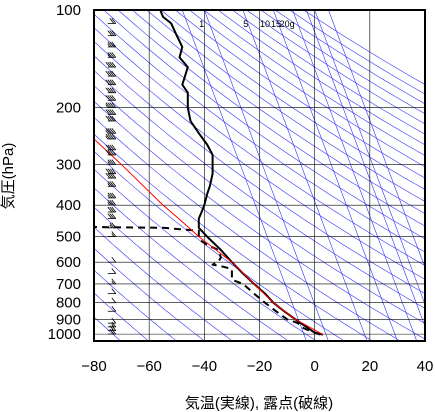  What do you see at coordinates (68, 319) in the screenshot?
I see `y-tick-label: 900` at bounding box center [68, 319].